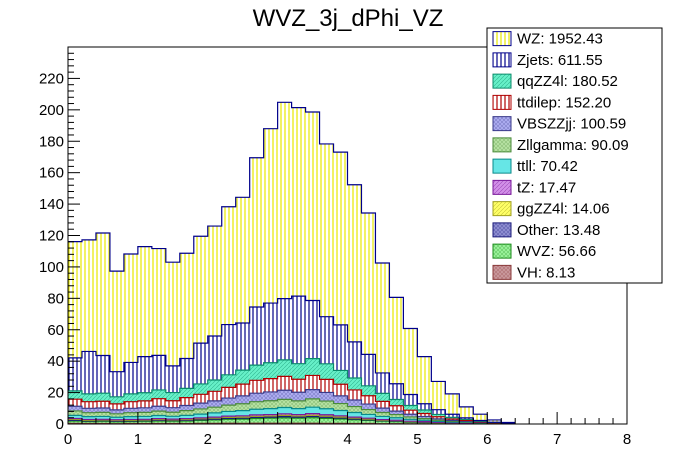  Describe the element at coordinates (208, 439) in the screenshot. I see `x-tick-label: 2` at that location.